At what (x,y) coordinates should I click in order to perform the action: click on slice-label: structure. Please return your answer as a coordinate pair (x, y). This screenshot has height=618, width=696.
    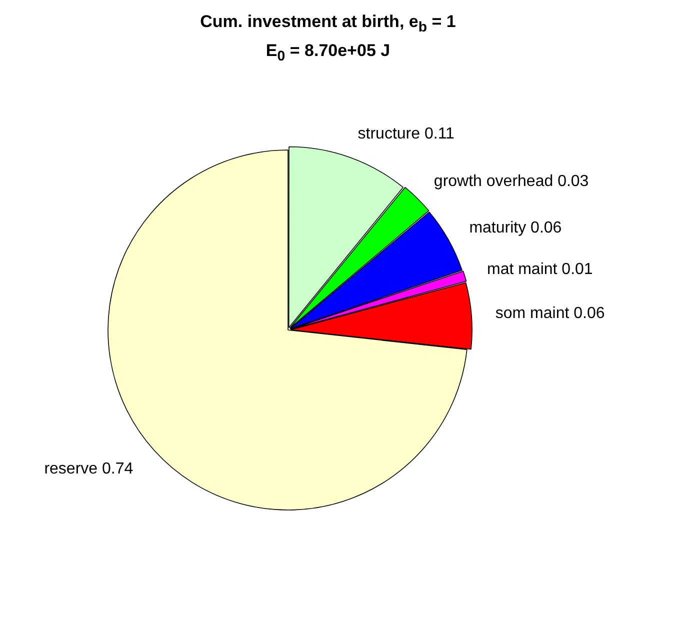
    Looking at the image, I should click on (389, 133).